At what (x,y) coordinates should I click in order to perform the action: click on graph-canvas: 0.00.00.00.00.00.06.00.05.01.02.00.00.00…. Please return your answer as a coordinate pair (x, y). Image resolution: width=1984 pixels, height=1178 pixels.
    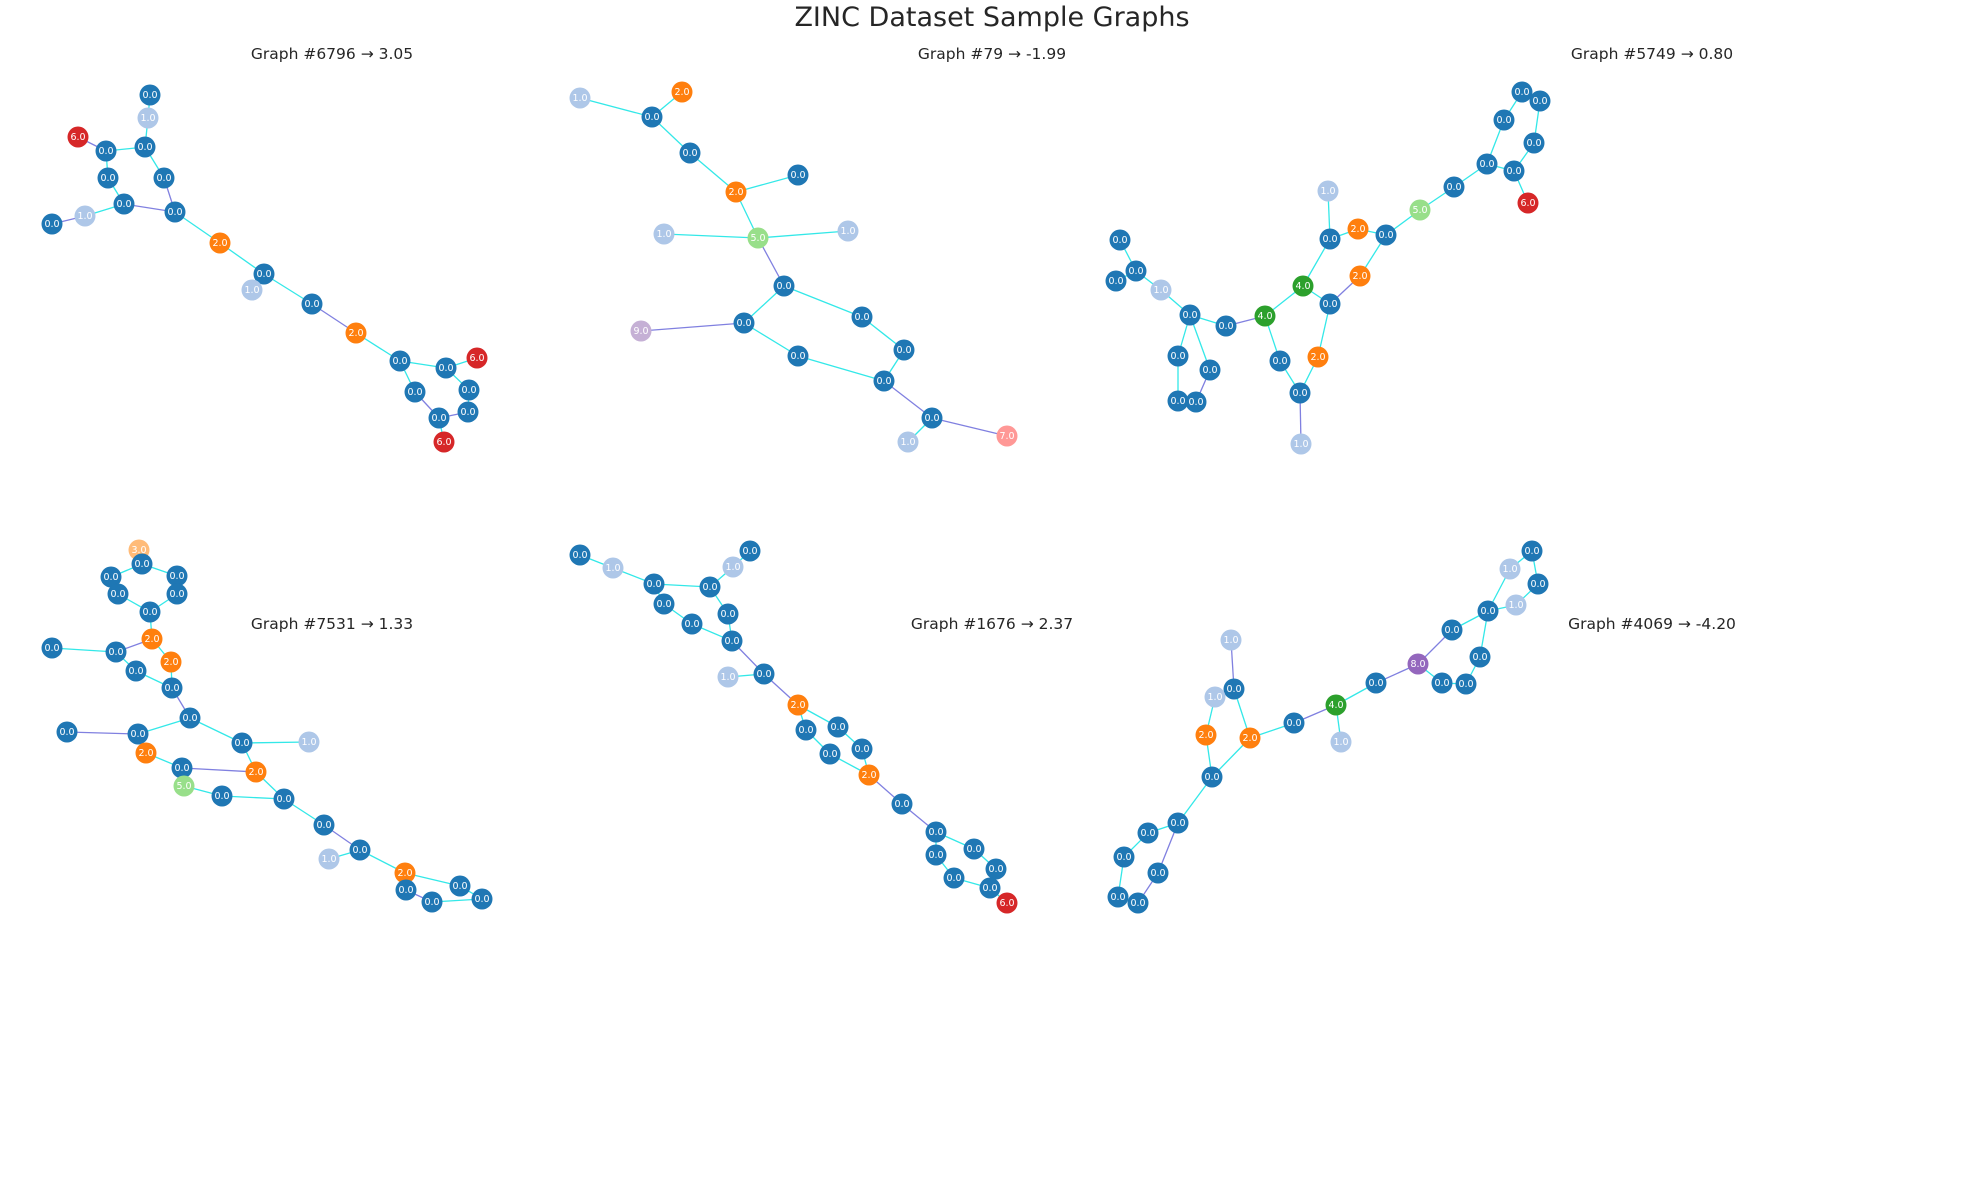
    Looking at the image, I should click on (1328, 268).